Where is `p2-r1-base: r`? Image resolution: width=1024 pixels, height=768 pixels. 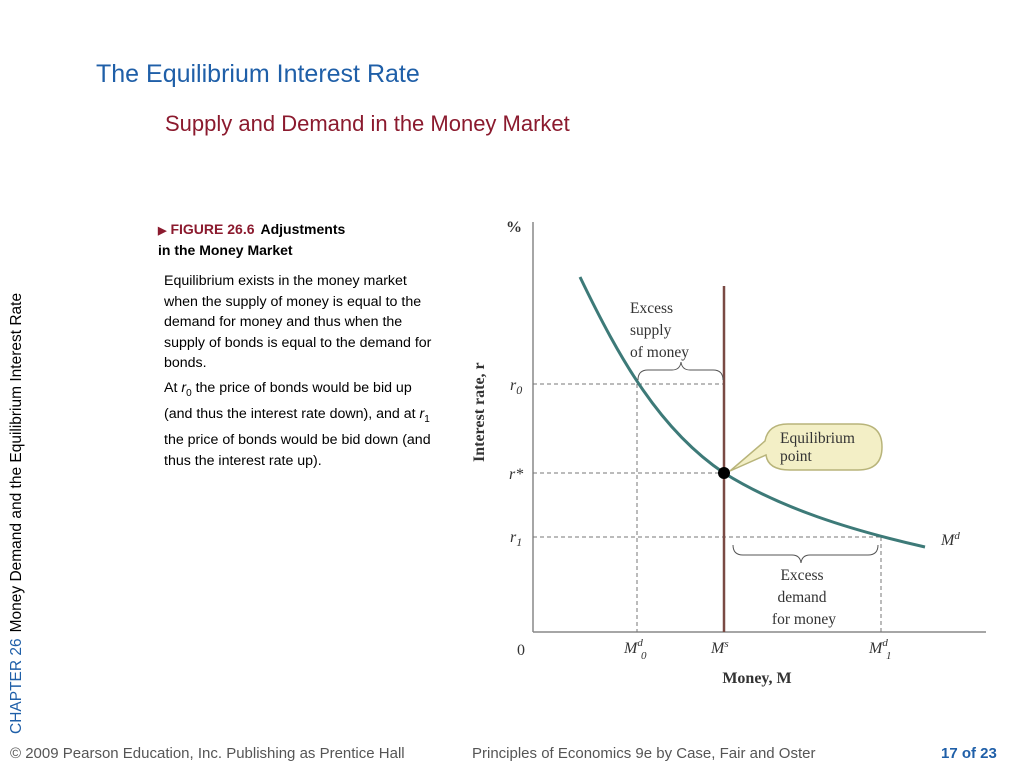
p2-r1-base: r is located at coordinates (422, 413).